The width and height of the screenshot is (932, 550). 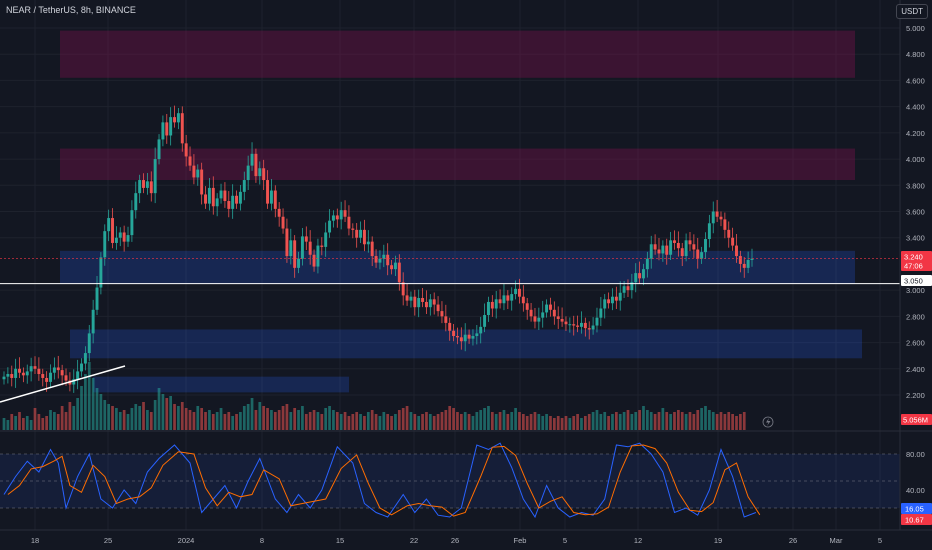 I want to click on supply-zone, so click(x=457, y=54).